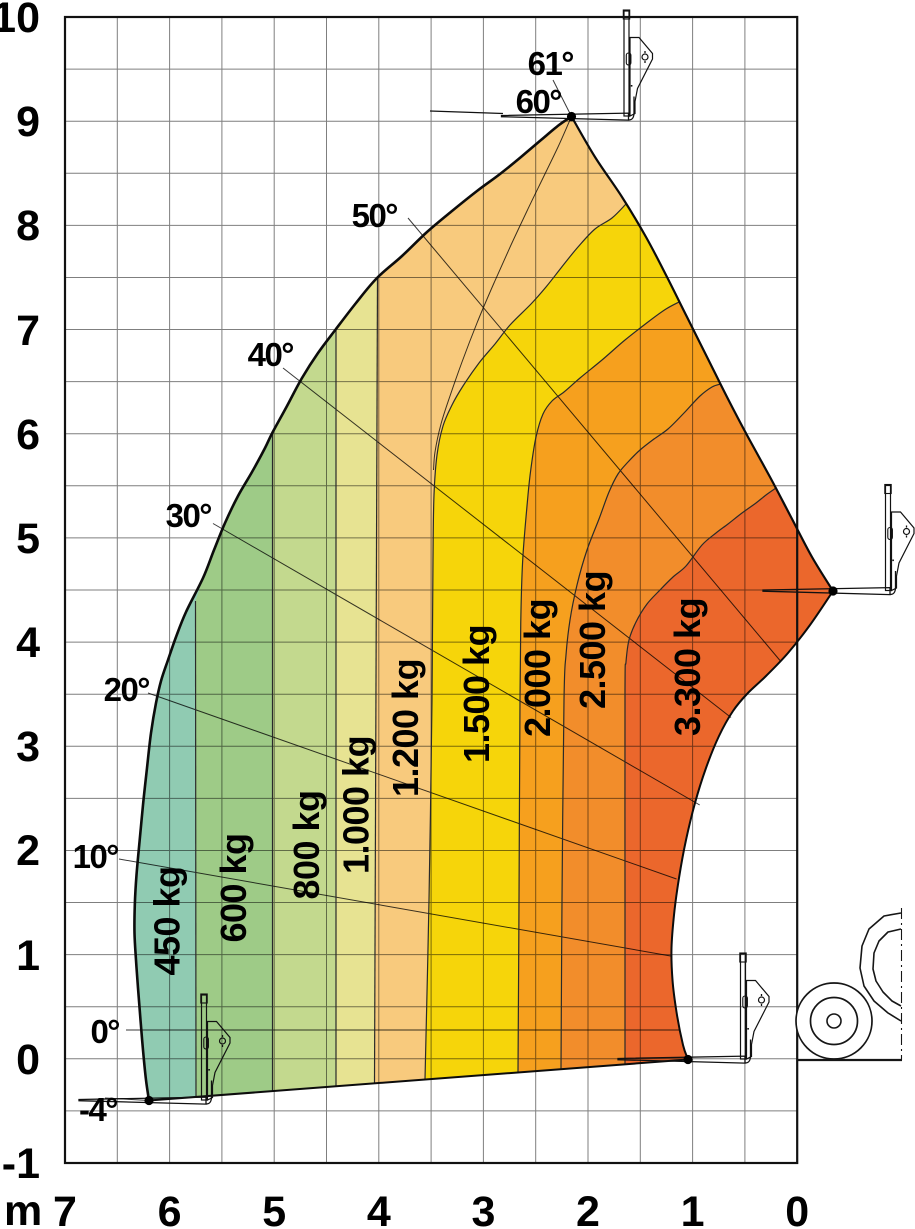 This screenshot has width=915, height=1229. What do you see at coordinates (476, 694) in the screenshot?
I see `svg-text: 1.500 kg` at bounding box center [476, 694].